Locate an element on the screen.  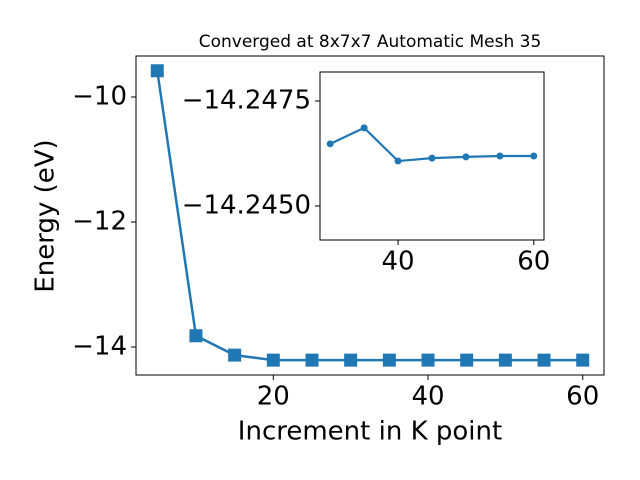
y-tick-label: −12 is located at coordinates (99, 222).